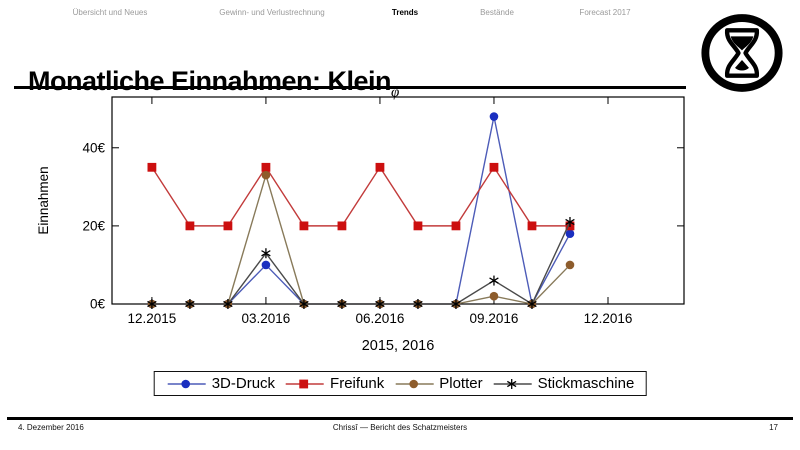  I want to click on legend-marker-plotter, so click(414, 383).